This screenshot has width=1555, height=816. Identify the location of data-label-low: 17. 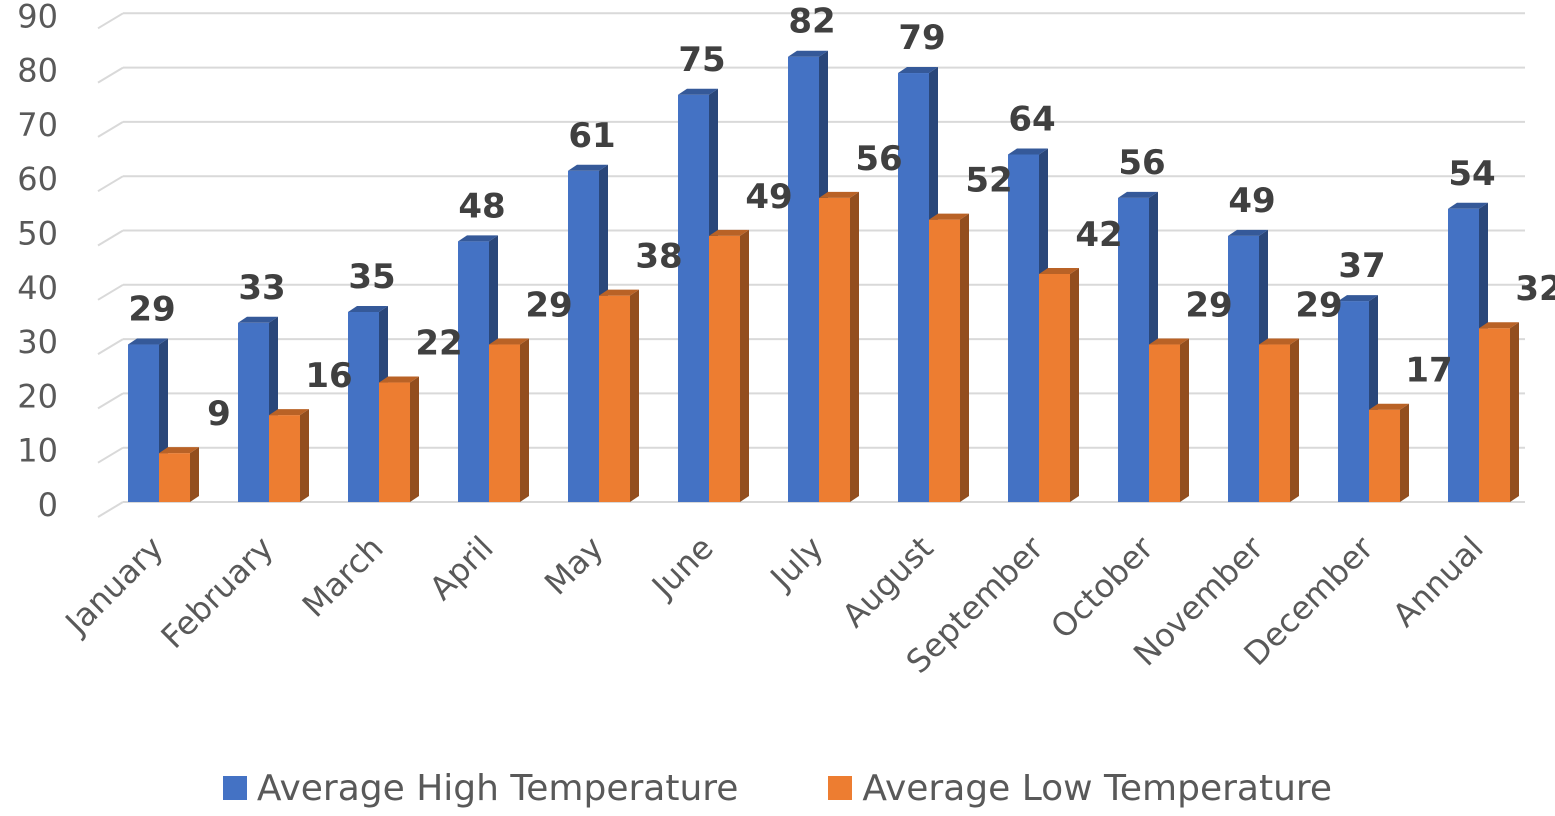
(1428, 371).